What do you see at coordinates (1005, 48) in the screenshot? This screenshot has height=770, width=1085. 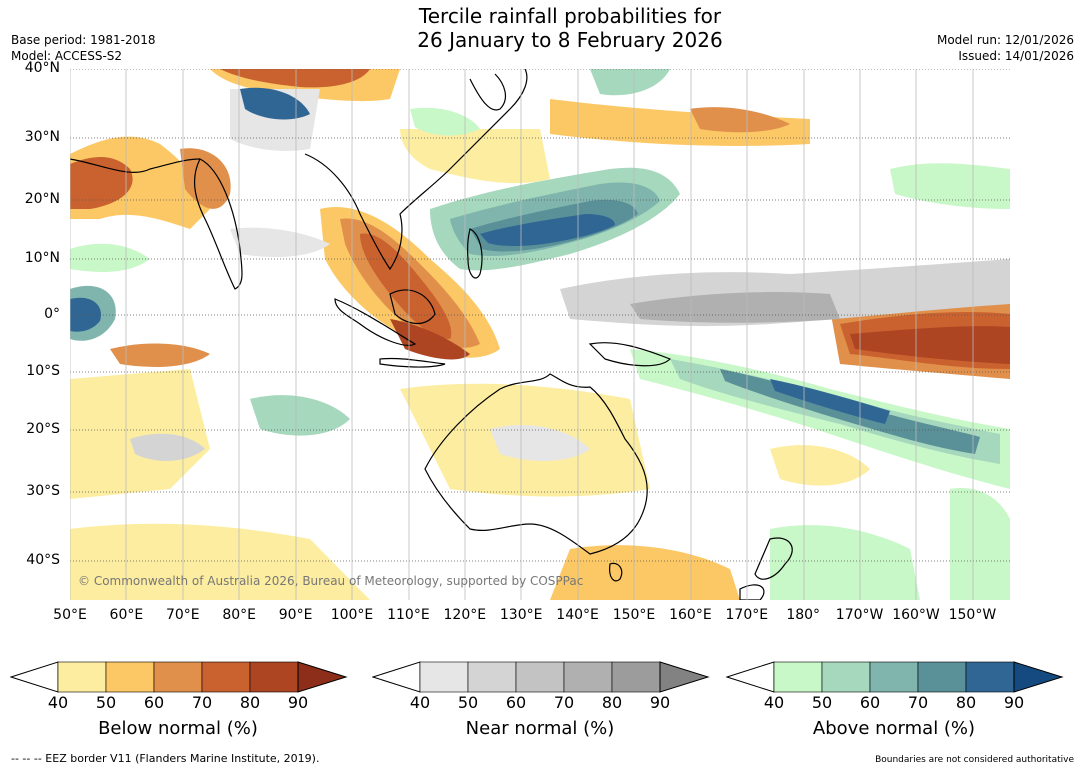 I see `meta-right: Model run: 12/01/2026 Issued: 14/01/2026` at bounding box center [1005, 48].